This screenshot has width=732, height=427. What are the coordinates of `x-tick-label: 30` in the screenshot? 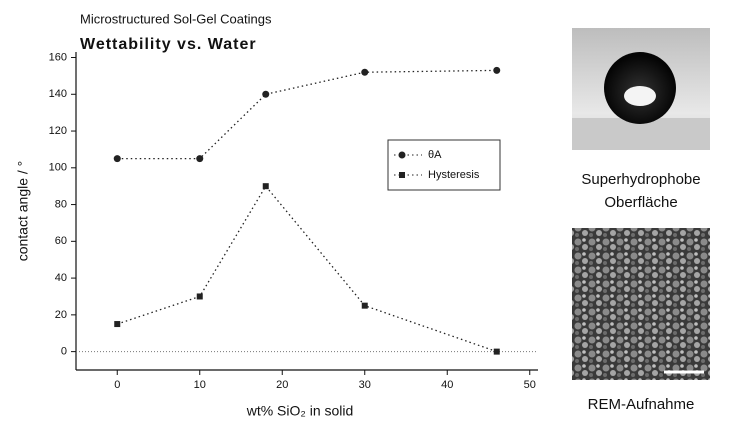 It's located at (365, 385).